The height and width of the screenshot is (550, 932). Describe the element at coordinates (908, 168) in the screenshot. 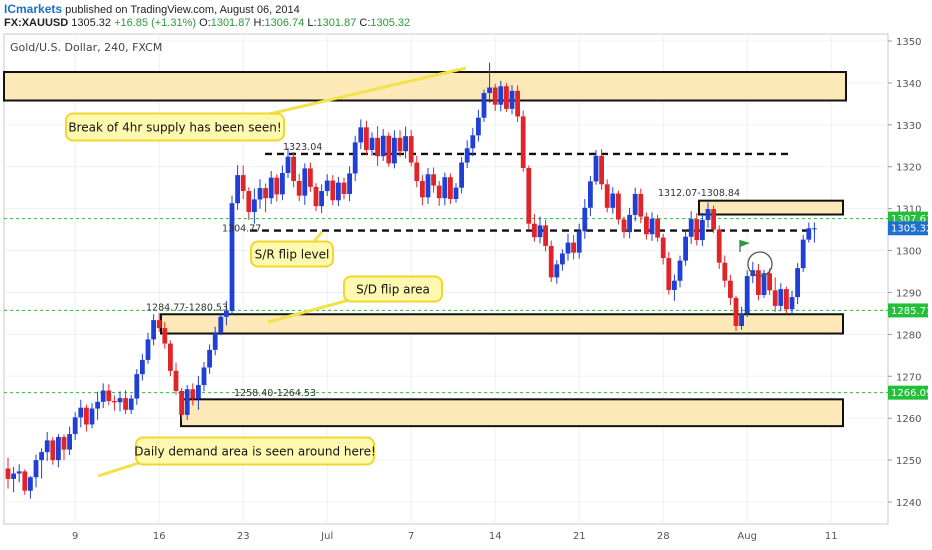

I see `price-tick-label: 1320` at that location.